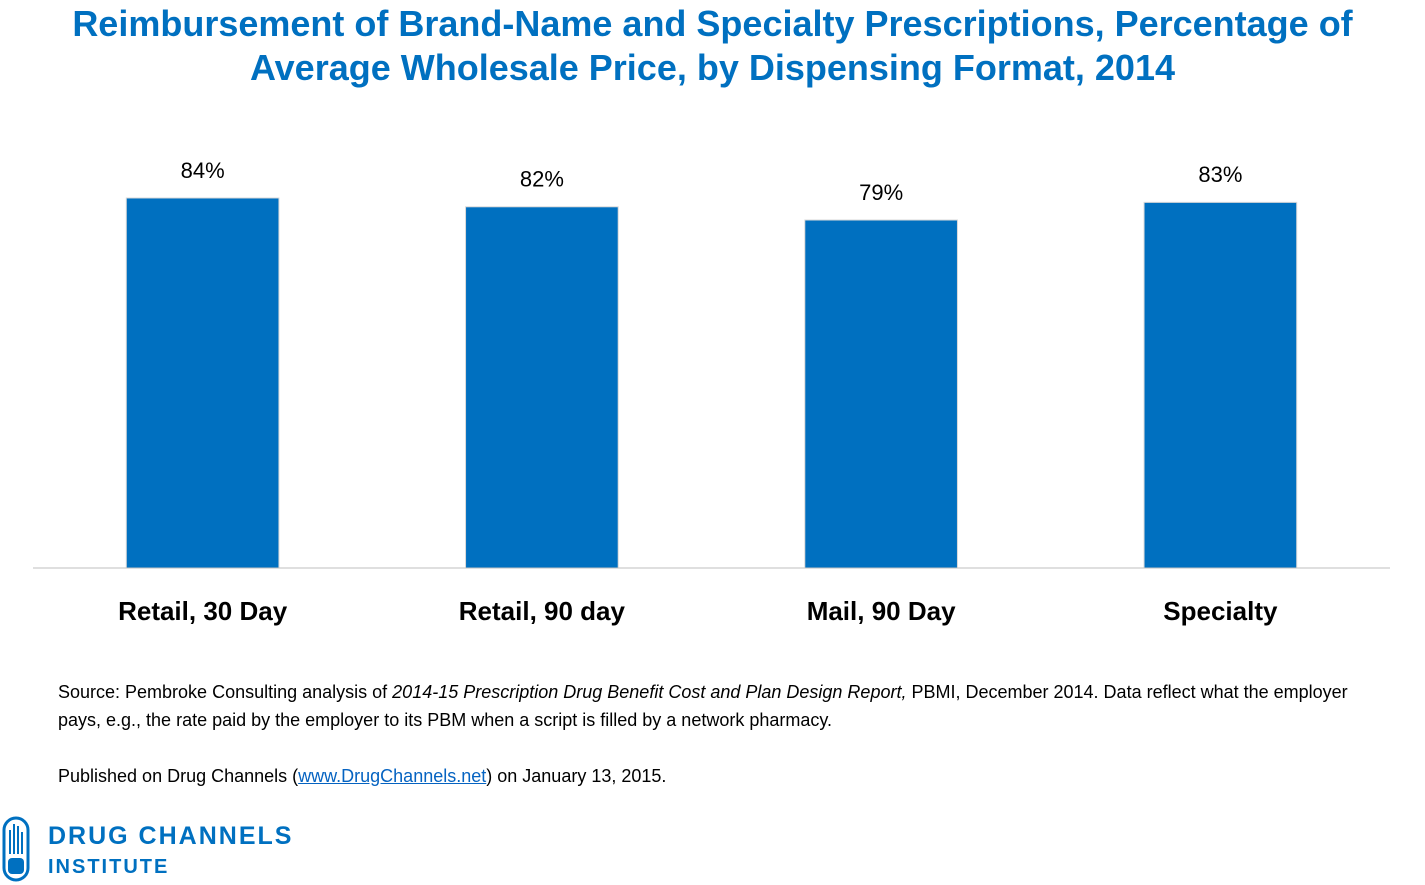  What do you see at coordinates (171, 836) in the screenshot?
I see `logo-line1: DRUG CHANNELS` at bounding box center [171, 836].